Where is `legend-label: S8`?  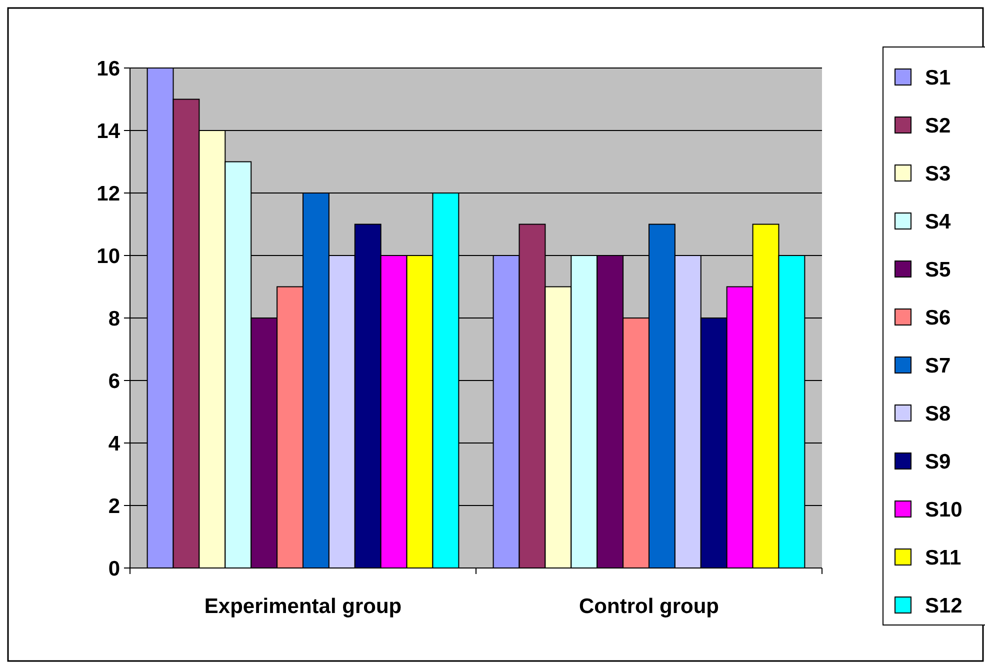 legend-label: S8 is located at coordinates (938, 414).